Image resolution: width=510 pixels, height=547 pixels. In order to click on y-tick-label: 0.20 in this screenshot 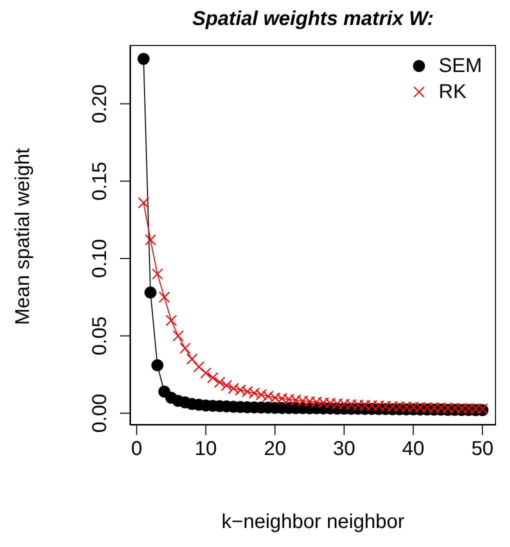, I will do `click(100, 104)`.